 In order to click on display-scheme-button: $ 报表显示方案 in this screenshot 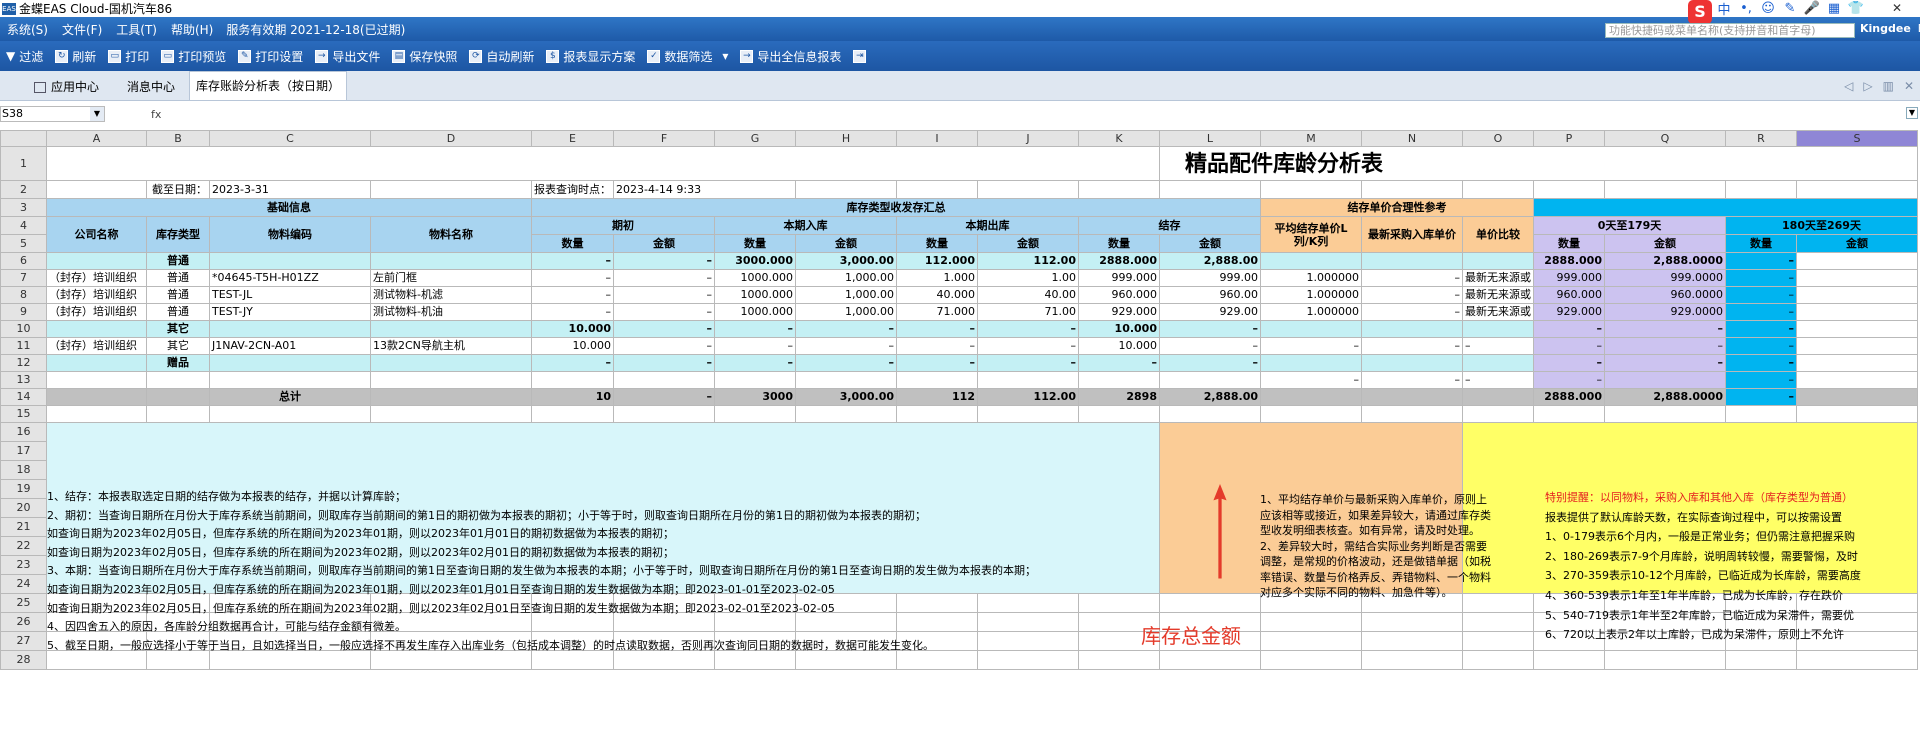, I will do `click(590, 56)`.